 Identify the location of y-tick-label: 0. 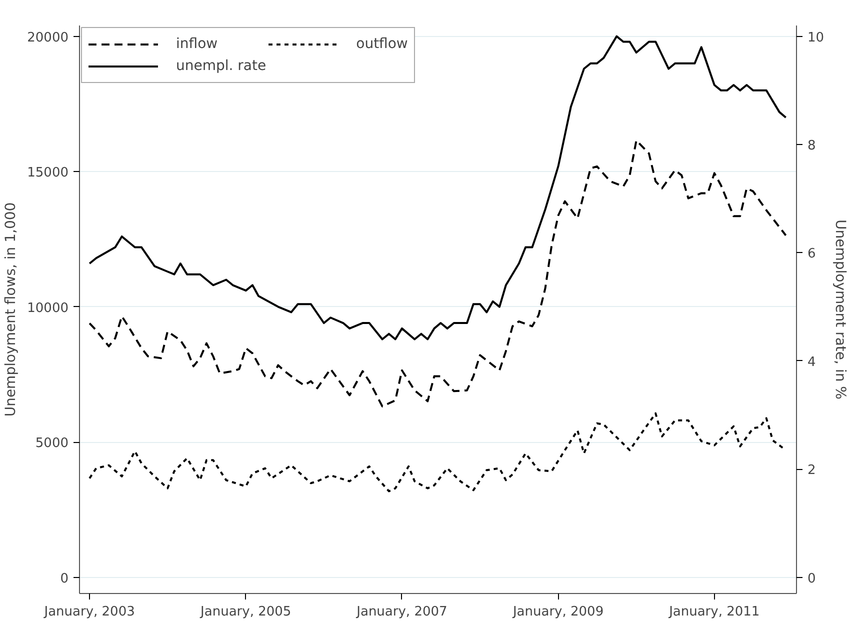
(64, 578).